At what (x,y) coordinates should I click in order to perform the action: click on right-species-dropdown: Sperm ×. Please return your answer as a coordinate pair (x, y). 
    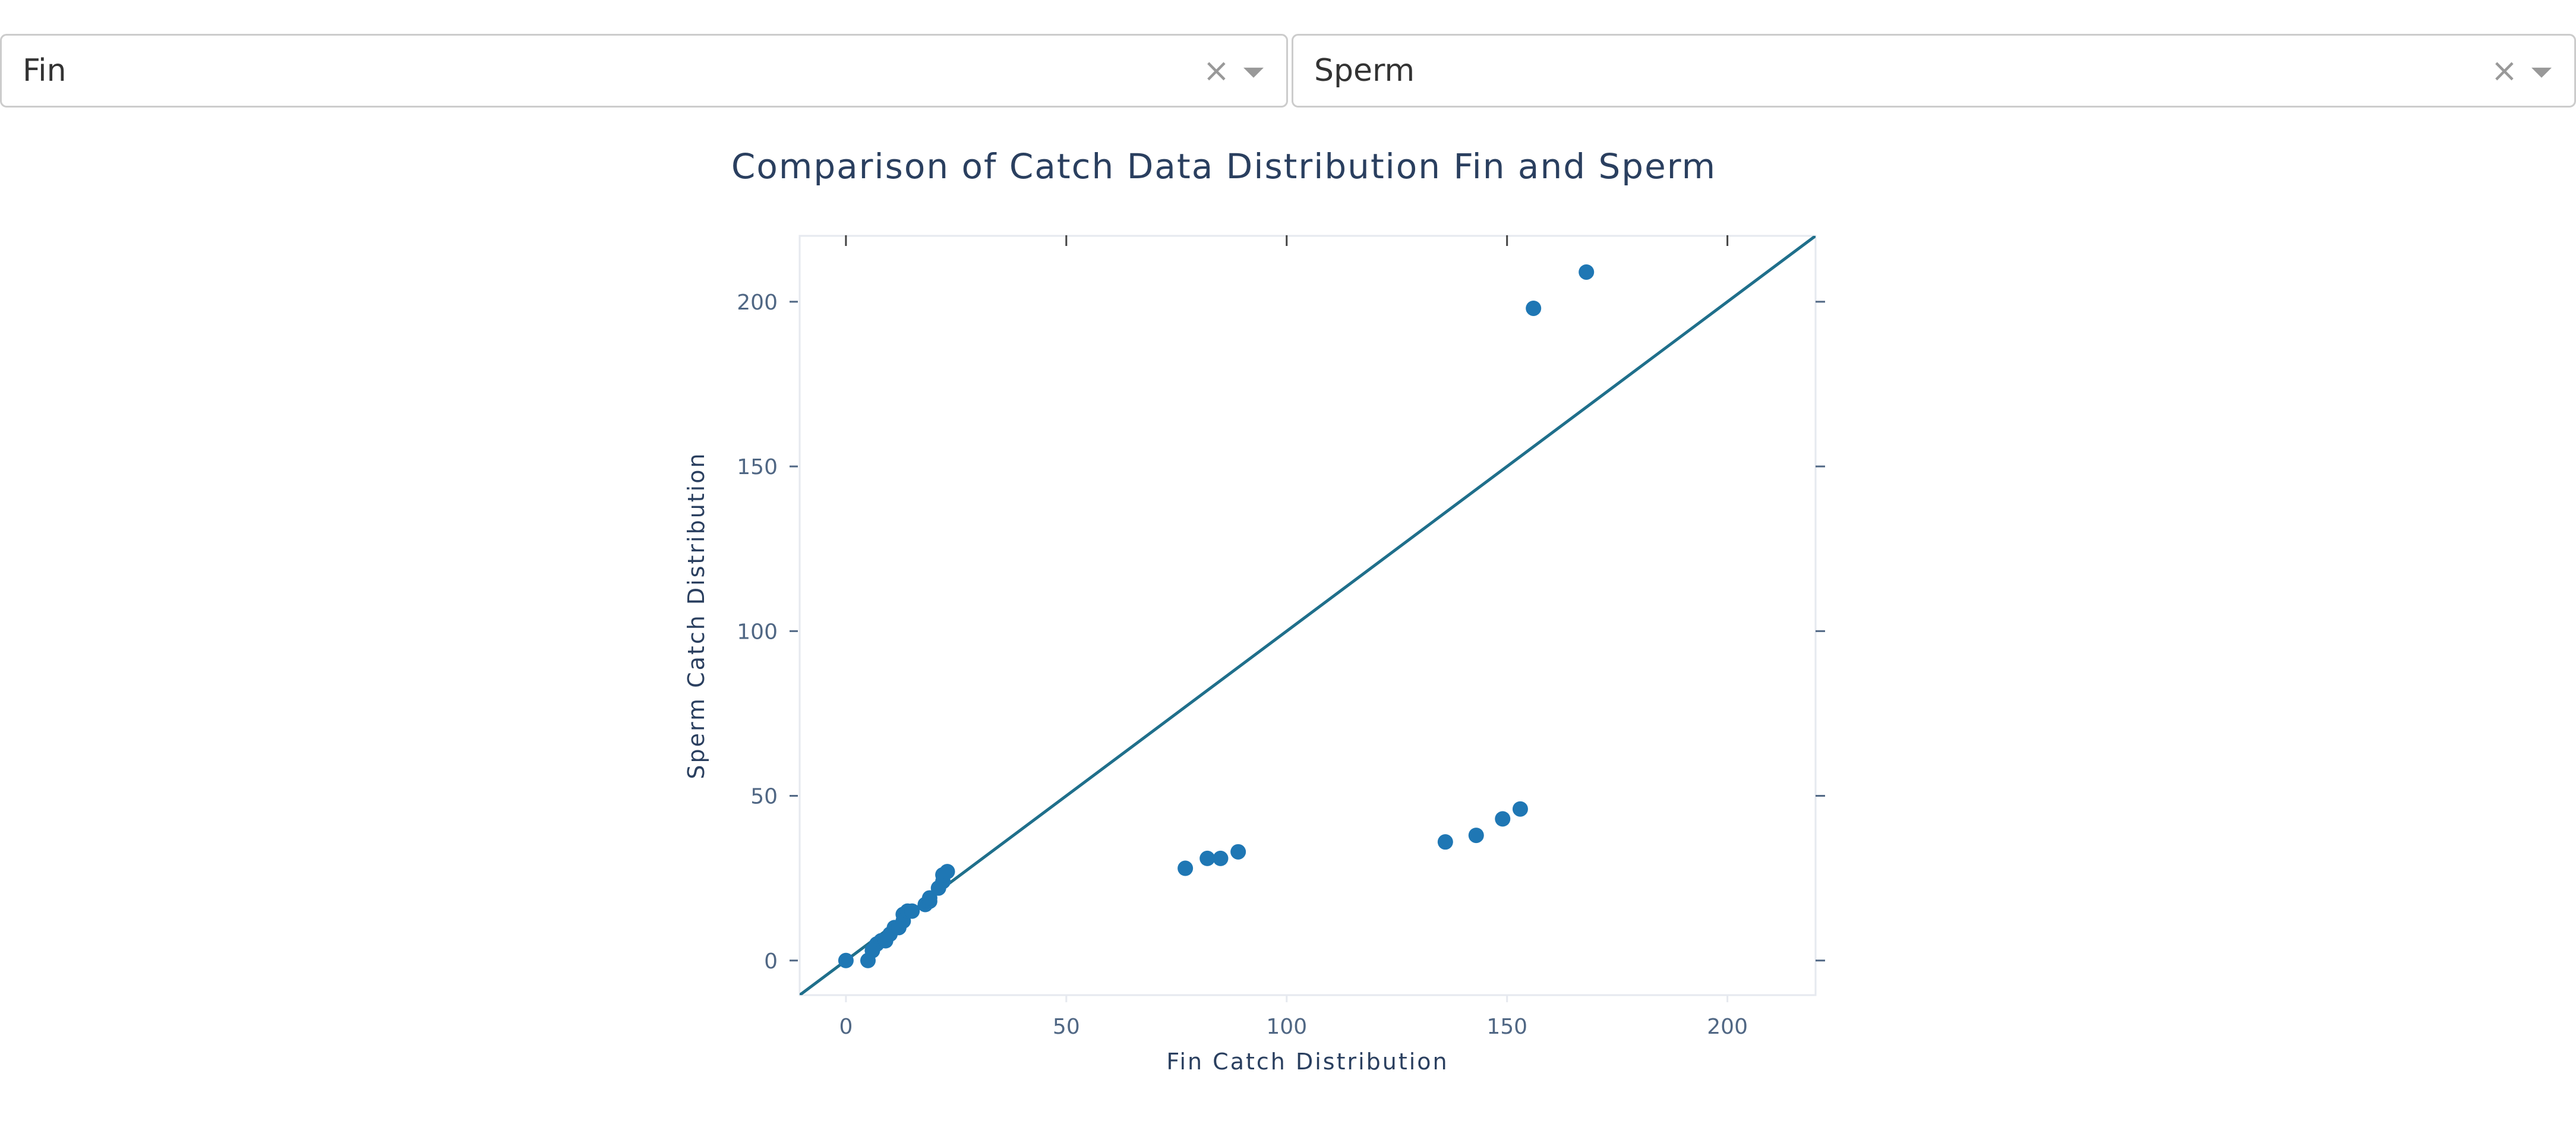
    Looking at the image, I should click on (1934, 71).